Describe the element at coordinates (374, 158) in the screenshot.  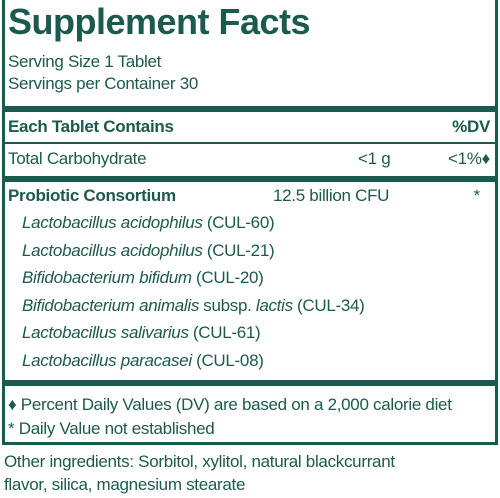
I see `amount: <1 g` at that location.